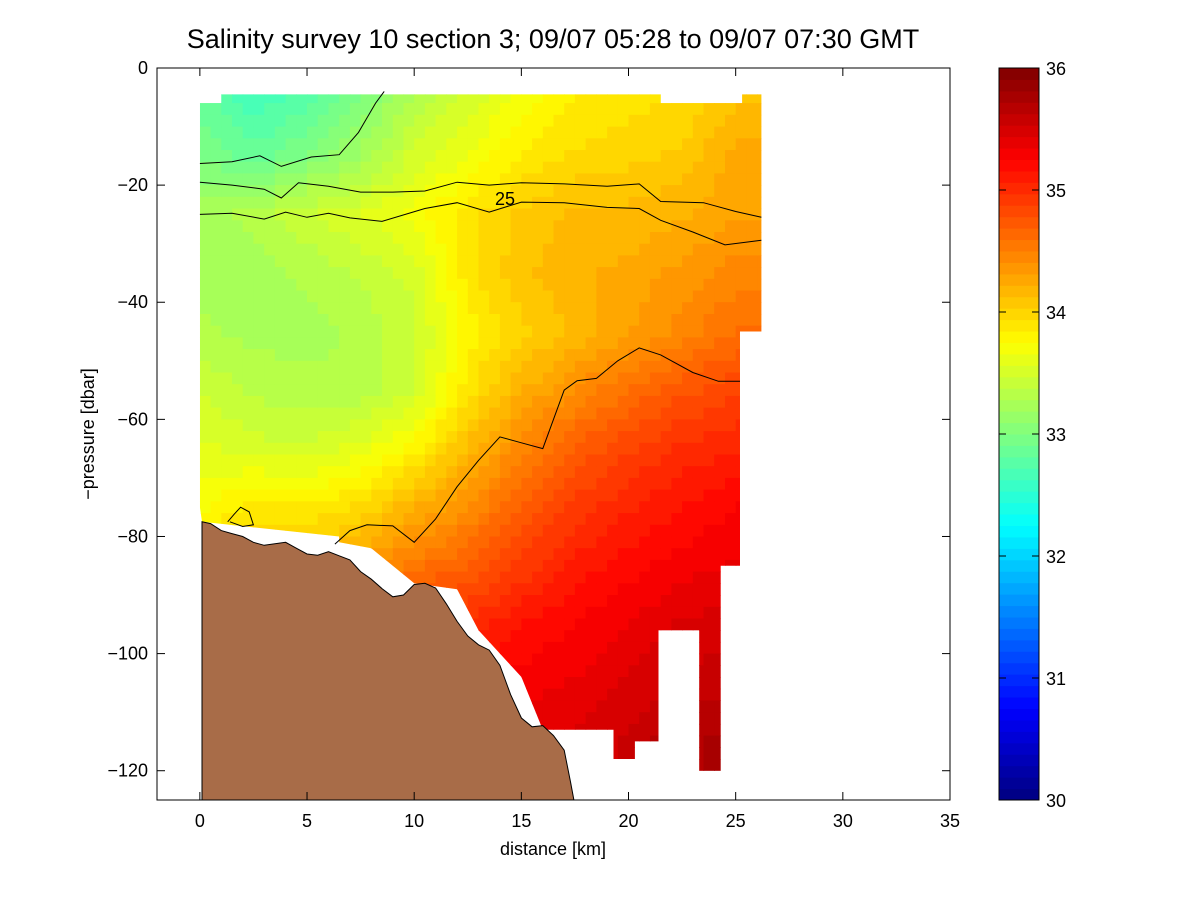  What do you see at coordinates (1056, 313) in the screenshot?
I see `colorbar-tick-label: 34` at bounding box center [1056, 313].